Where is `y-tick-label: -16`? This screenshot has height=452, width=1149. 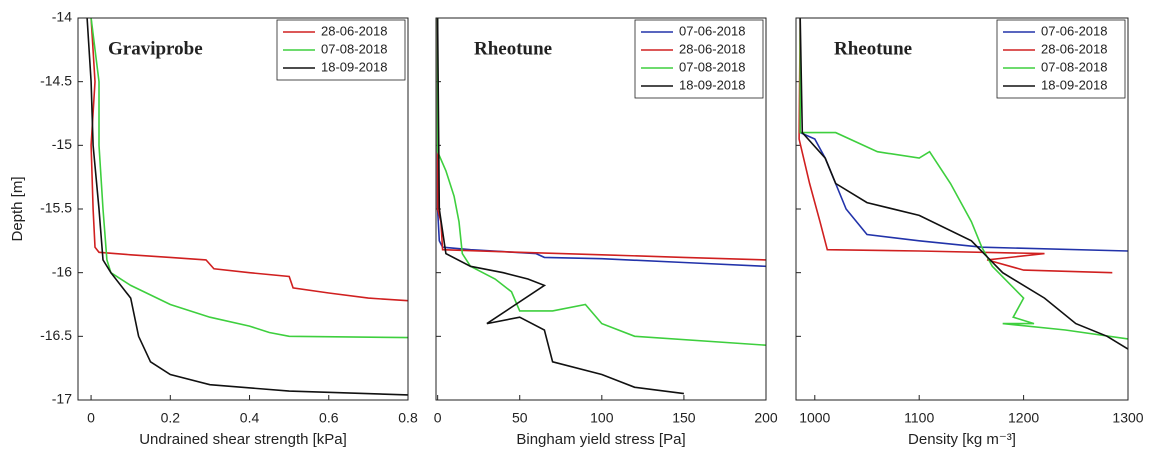 y-tick-label: -16 is located at coordinates (62, 271).